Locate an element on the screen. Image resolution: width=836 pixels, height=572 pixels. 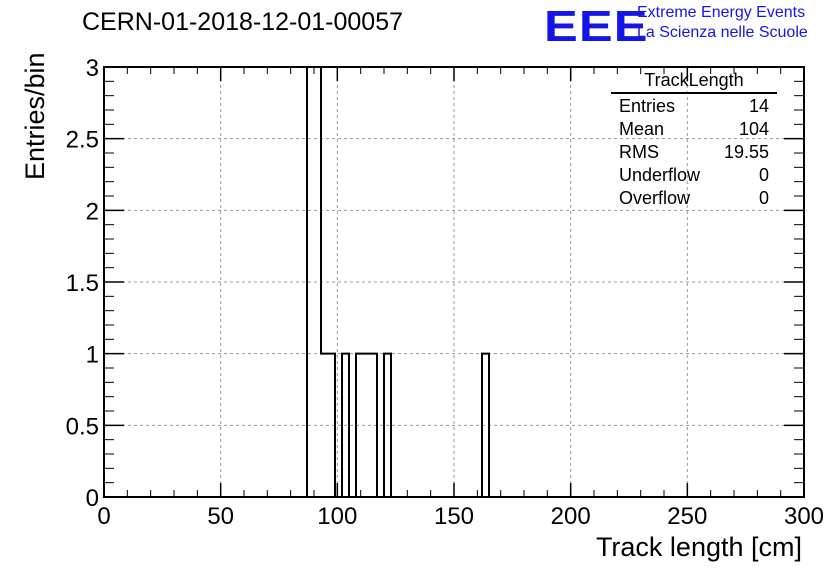
stats-label: Overflow is located at coordinates (655, 198).